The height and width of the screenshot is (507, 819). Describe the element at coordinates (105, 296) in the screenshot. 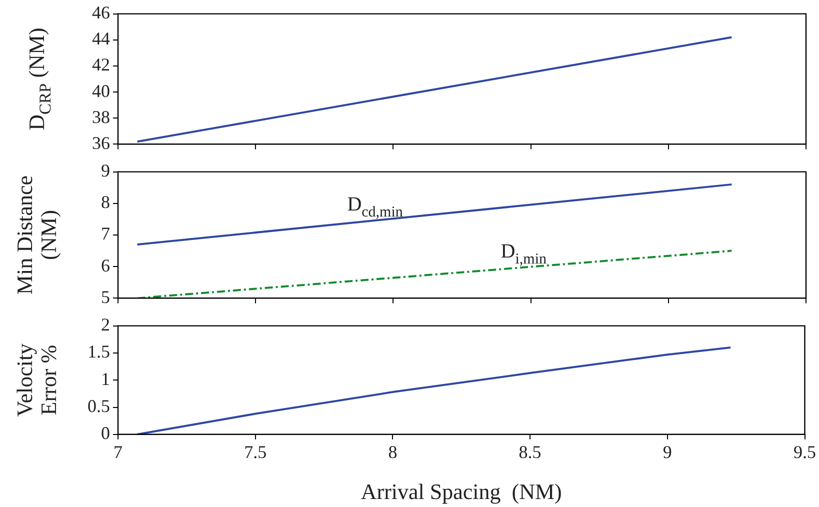

I see `y-tick-label: 5` at that location.